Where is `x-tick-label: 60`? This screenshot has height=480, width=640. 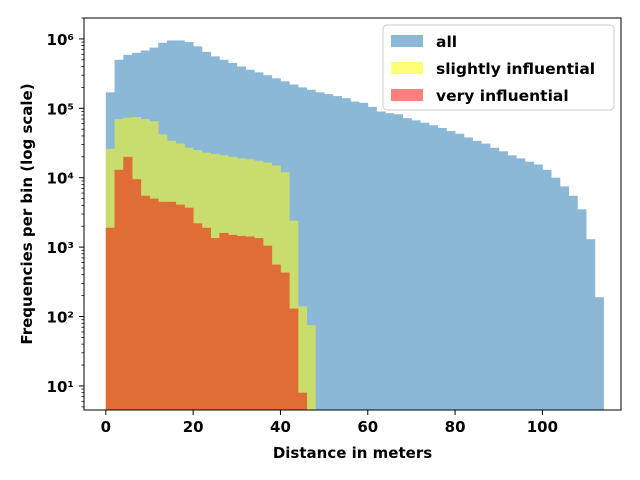
x-tick-label: 60 is located at coordinates (367, 427).